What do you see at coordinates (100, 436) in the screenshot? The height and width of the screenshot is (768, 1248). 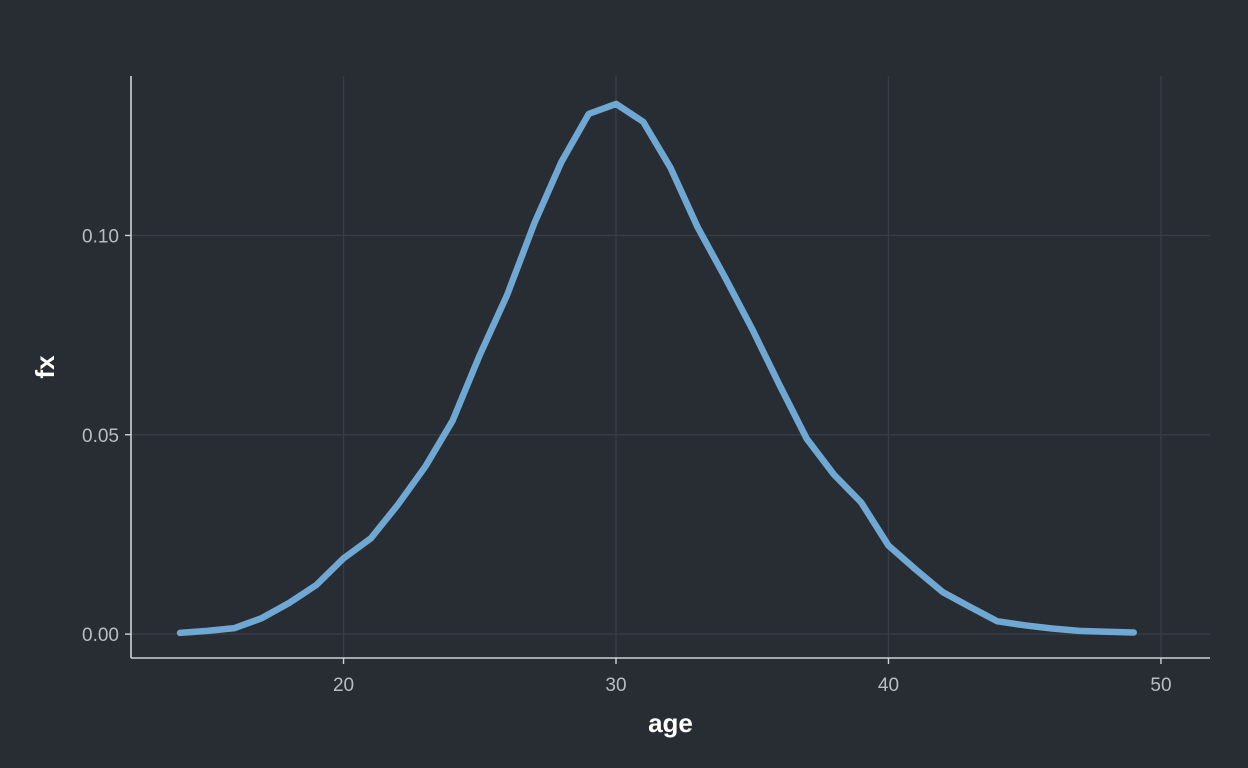 I see `y-tick-label: 0.05` at bounding box center [100, 436].